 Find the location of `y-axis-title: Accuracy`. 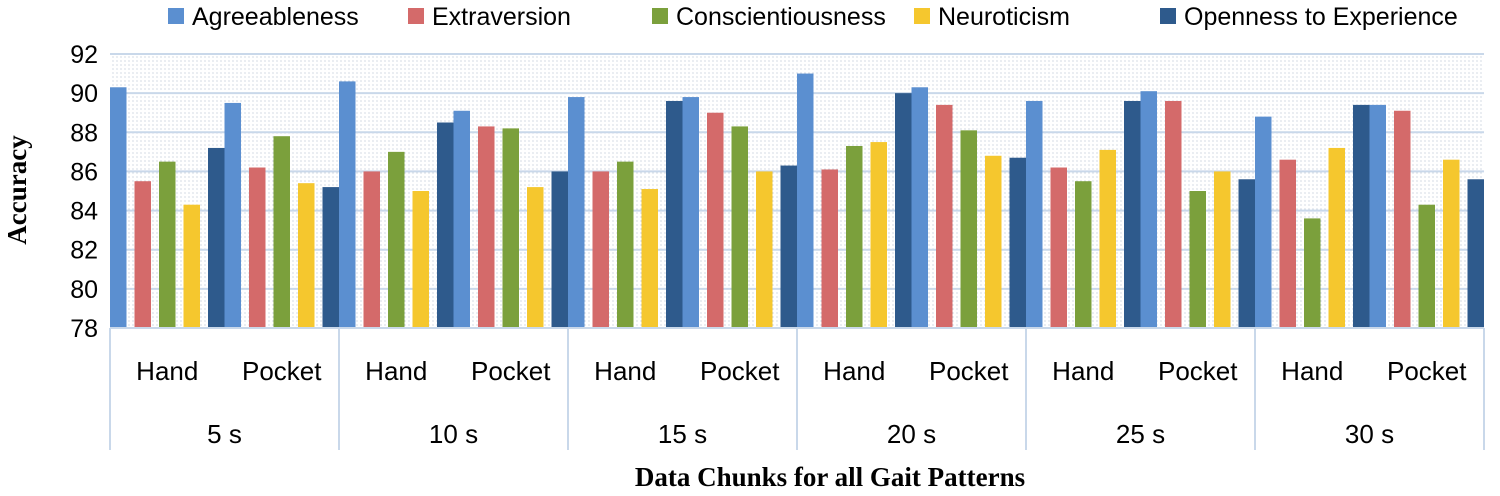

y-axis-title: Accuracy is located at coordinates (17, 190).